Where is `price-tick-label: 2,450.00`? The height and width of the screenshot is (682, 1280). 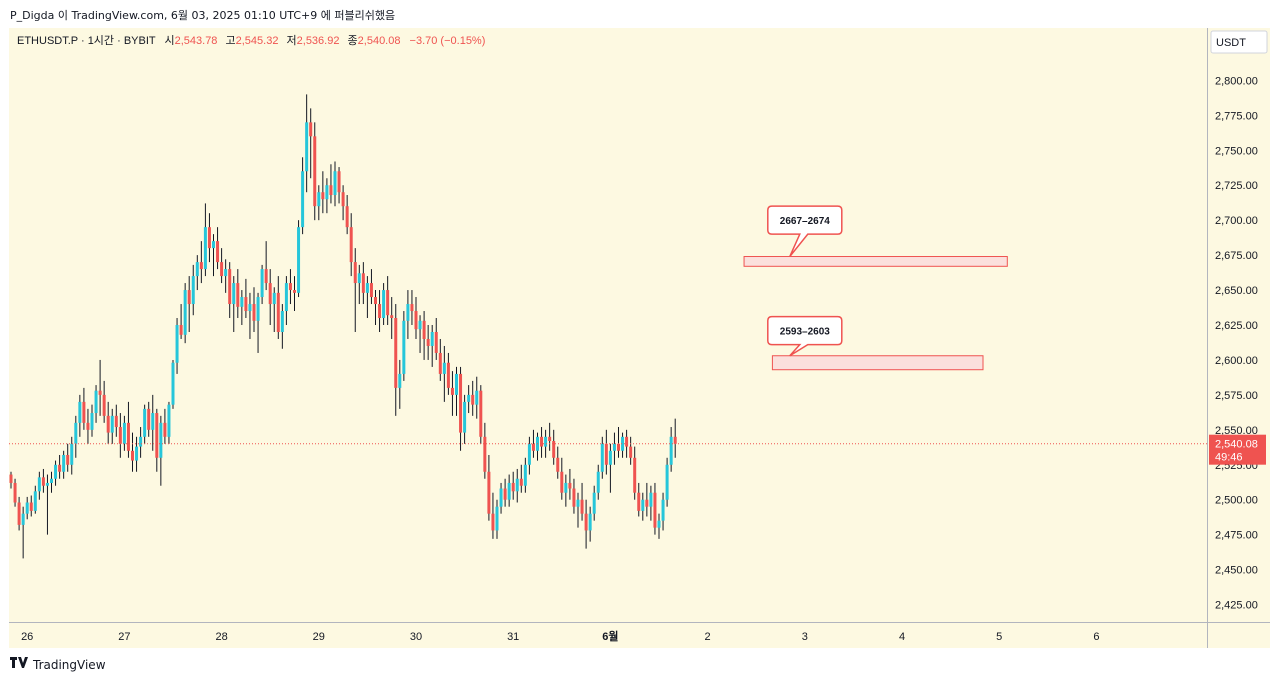 price-tick-label: 2,450.00 is located at coordinates (1236, 571).